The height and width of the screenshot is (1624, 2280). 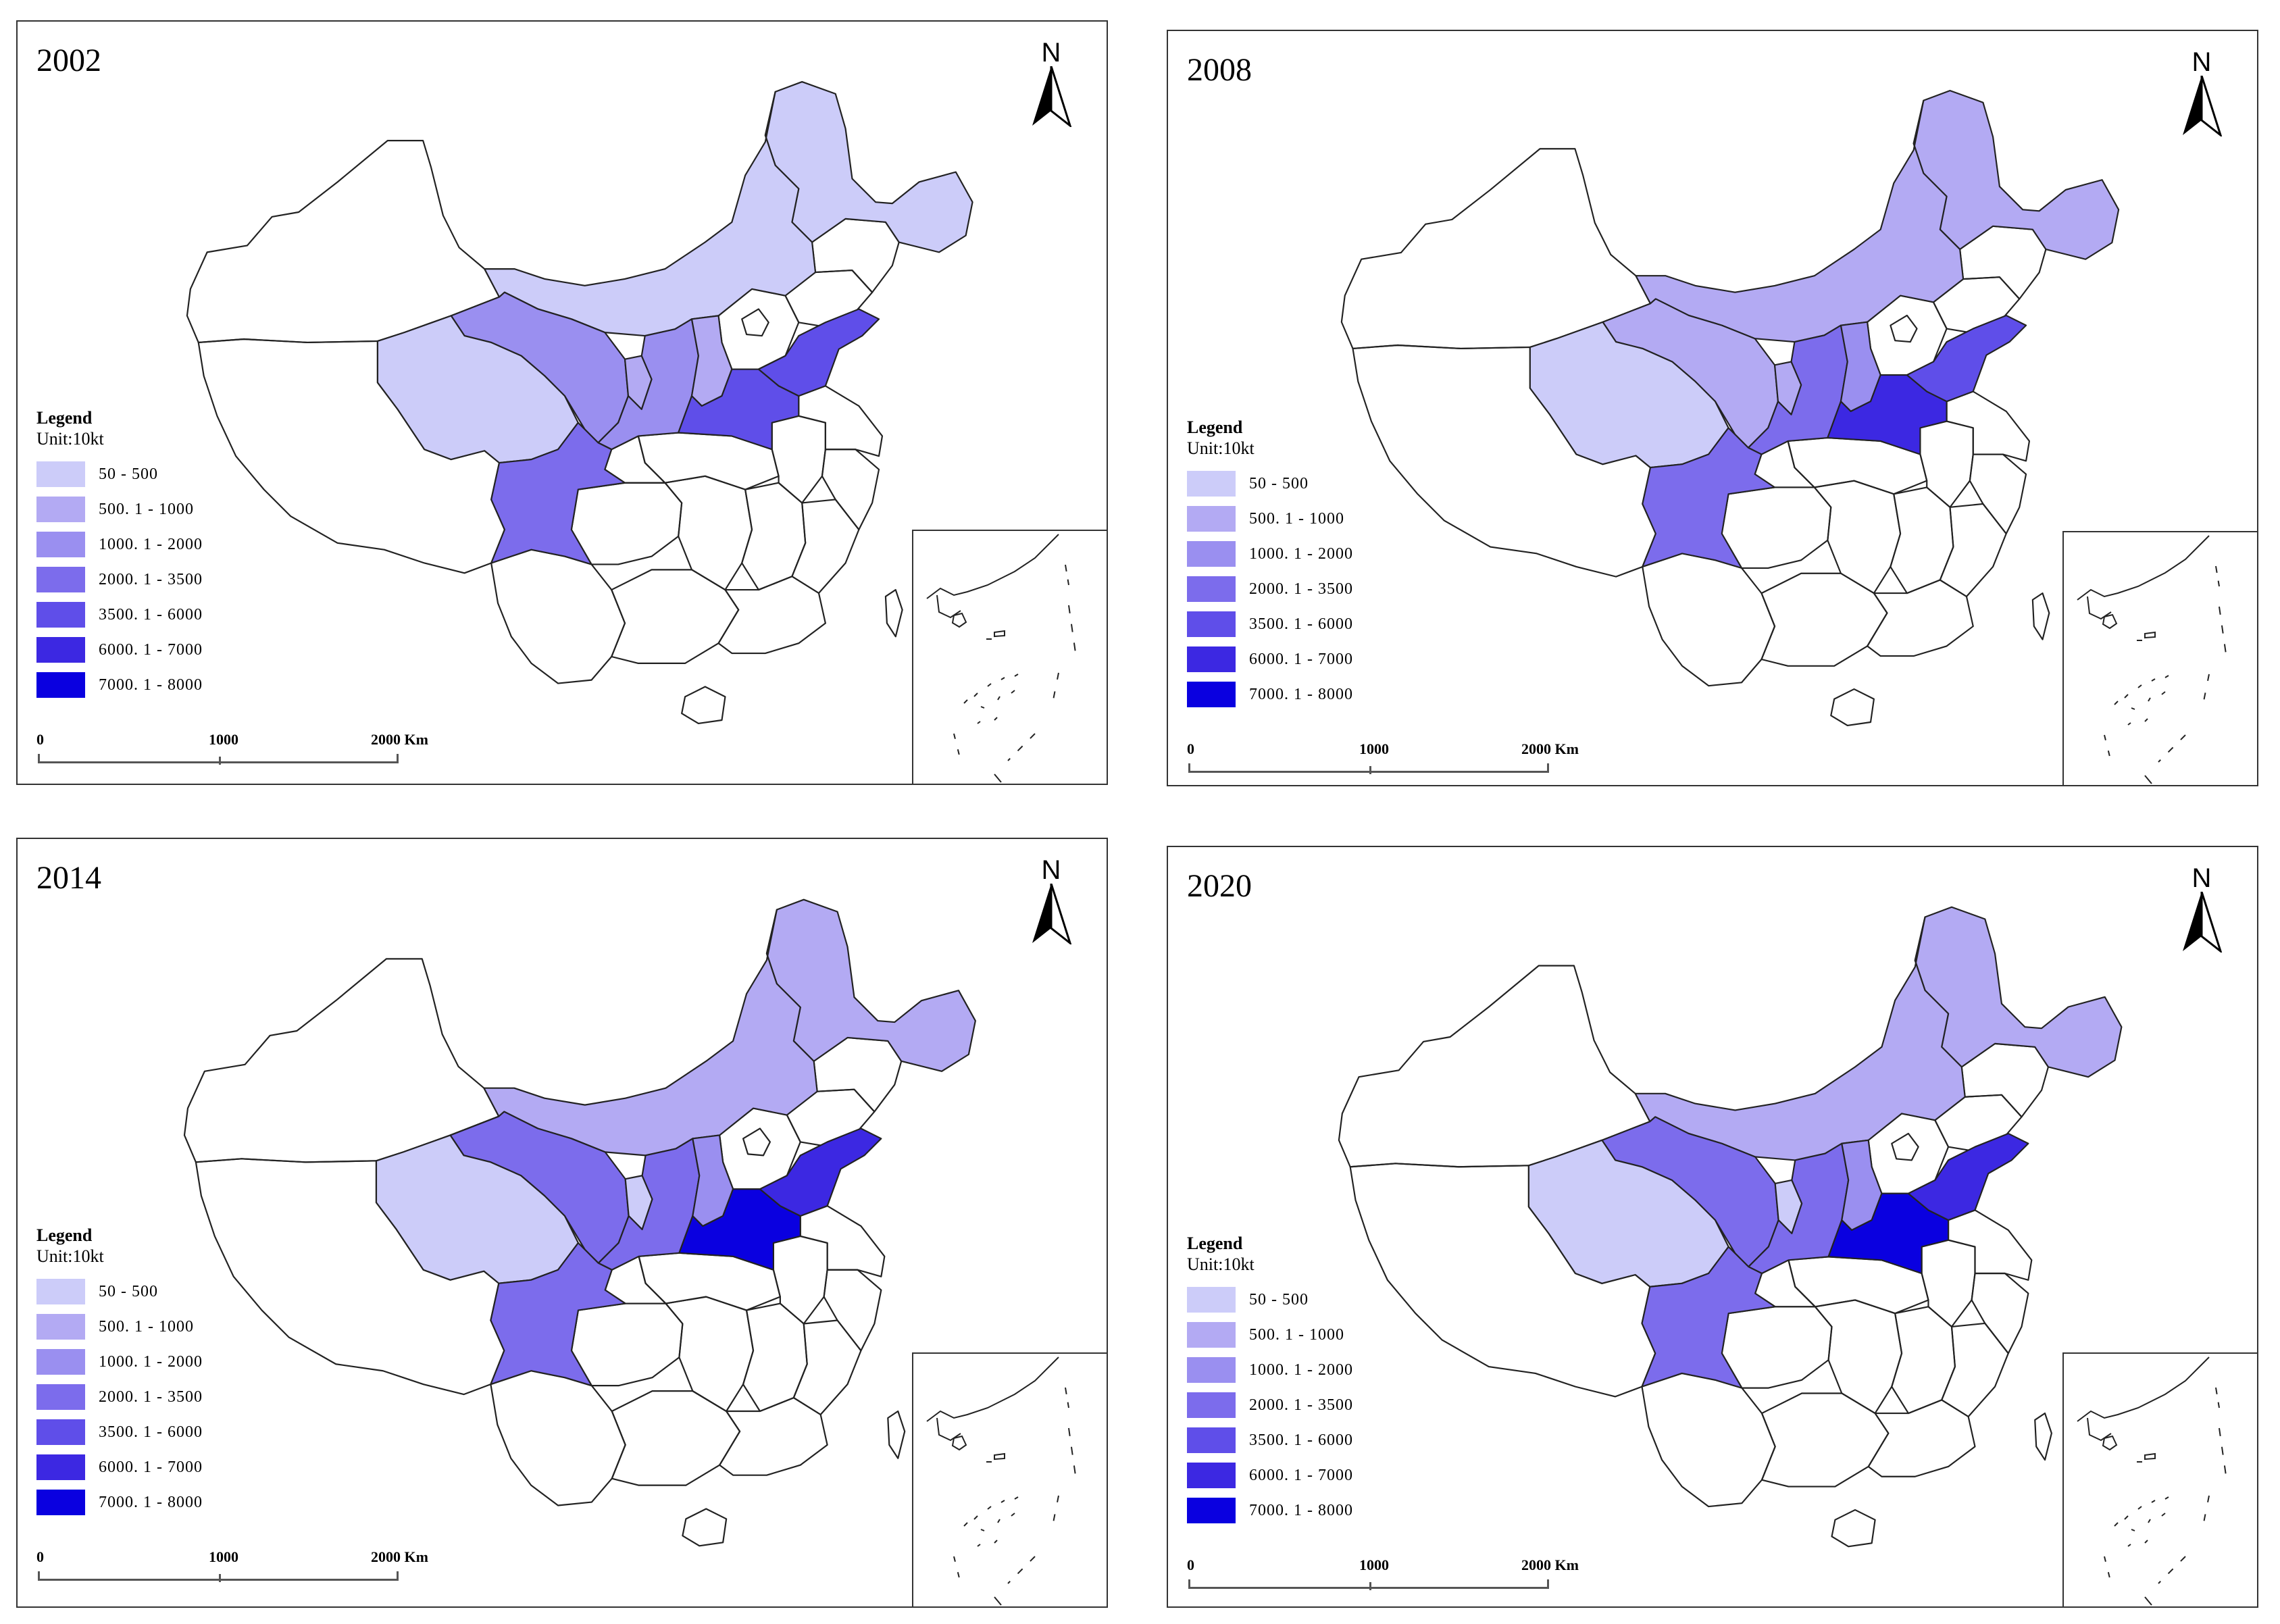 What do you see at coordinates (128, 474) in the screenshot?
I see `legend-label: 50 - 500` at bounding box center [128, 474].